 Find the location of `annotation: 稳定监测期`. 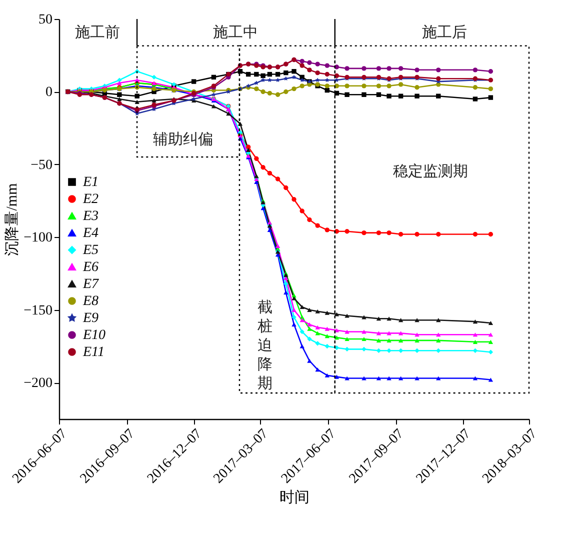

annotation: 稳定监测期 is located at coordinates (430, 171).